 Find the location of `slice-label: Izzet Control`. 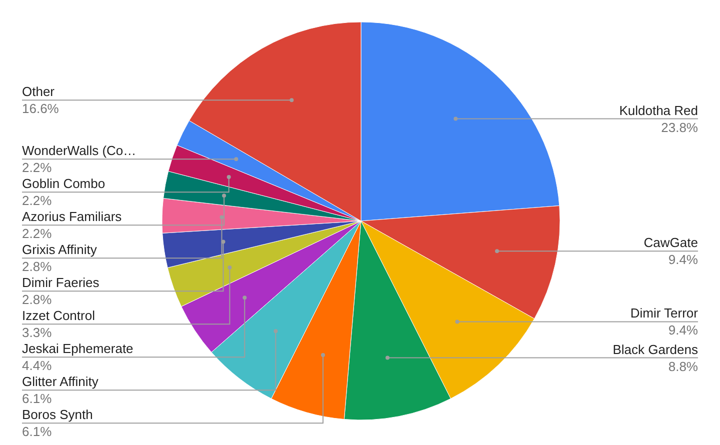

slice-label: Izzet Control is located at coordinates (59, 316).